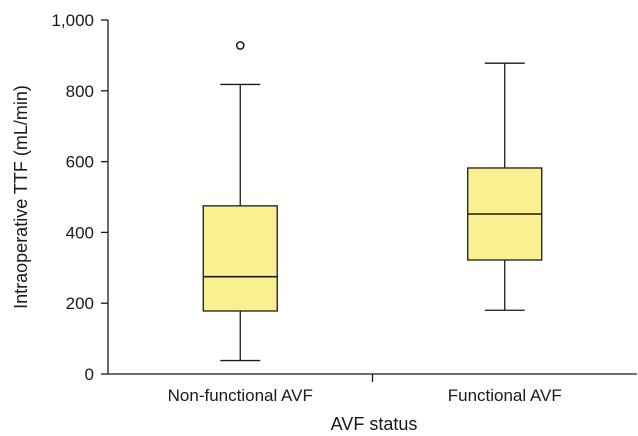  I want to click on y-tick-label: 1,000, so click(72, 20).